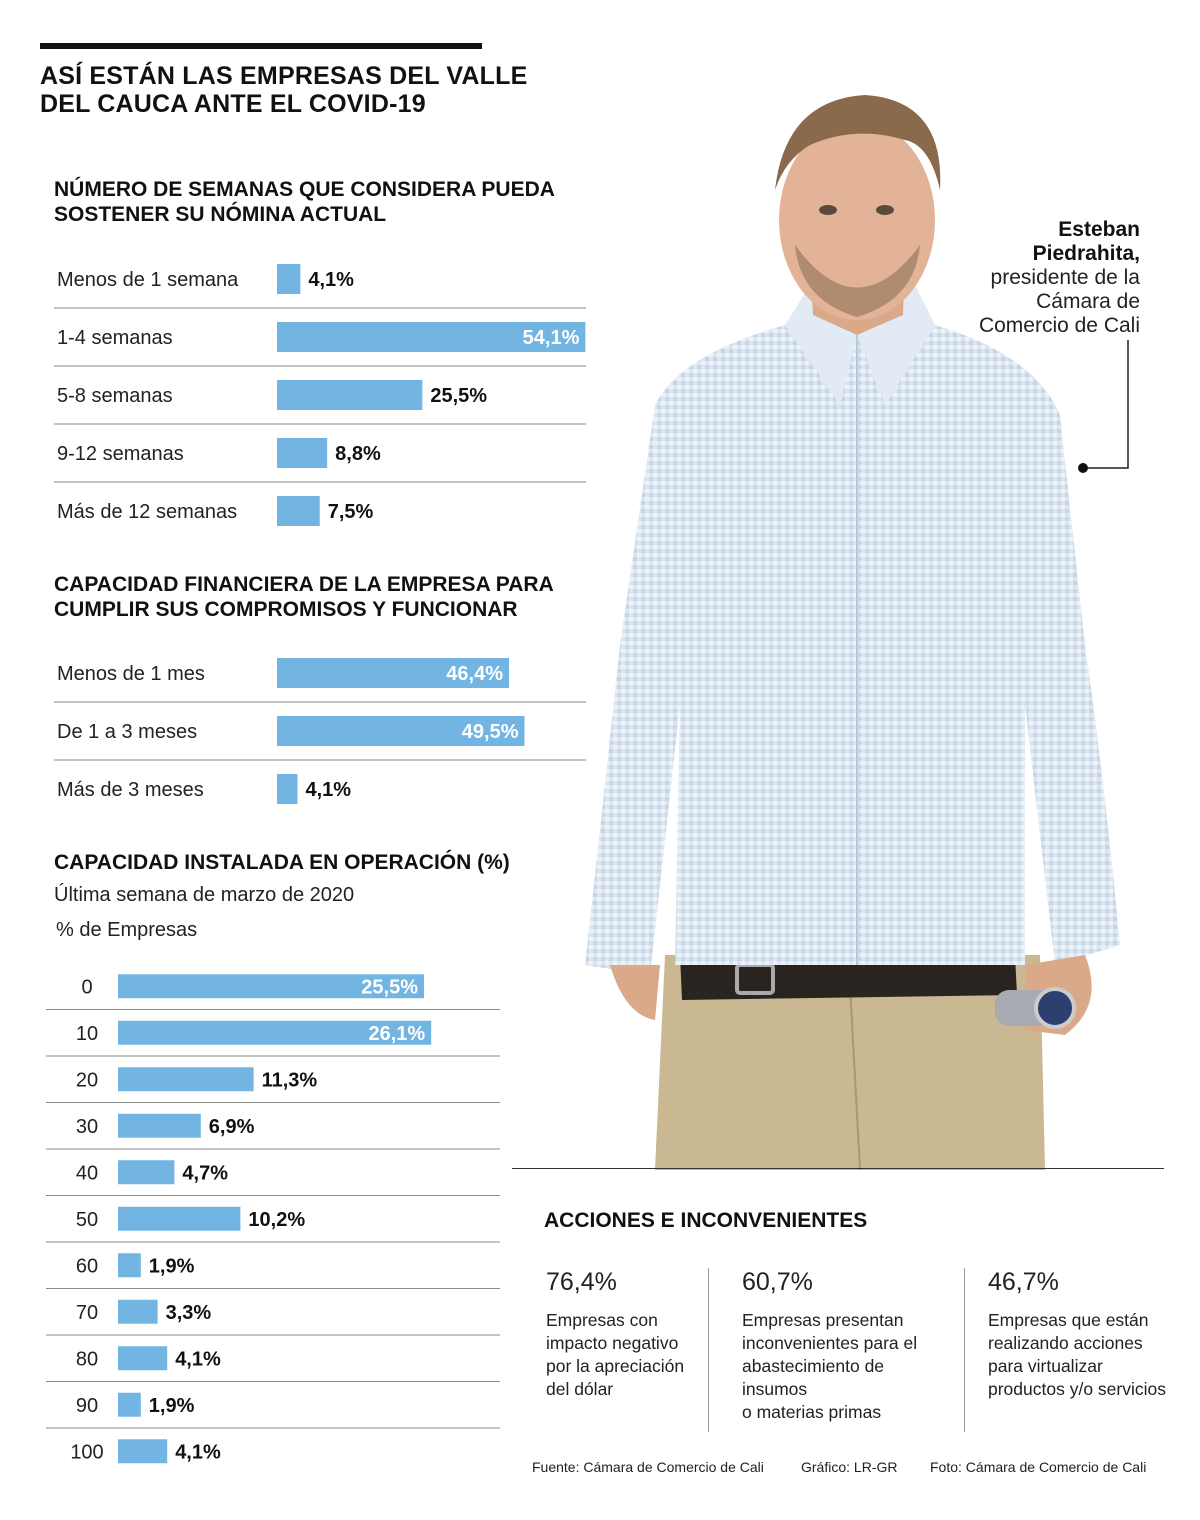 The height and width of the screenshot is (1520, 1200). Describe the element at coordinates (205, 1173) in the screenshot. I see `data-label: 4,7%` at that location.